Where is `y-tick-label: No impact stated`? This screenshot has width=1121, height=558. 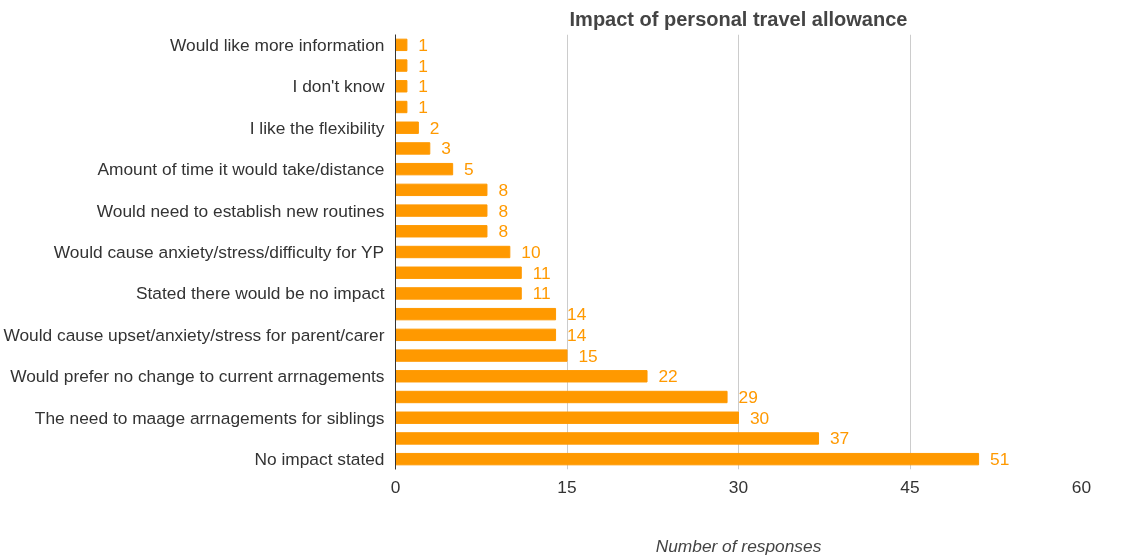 y-tick-label: No impact stated is located at coordinates (319, 459).